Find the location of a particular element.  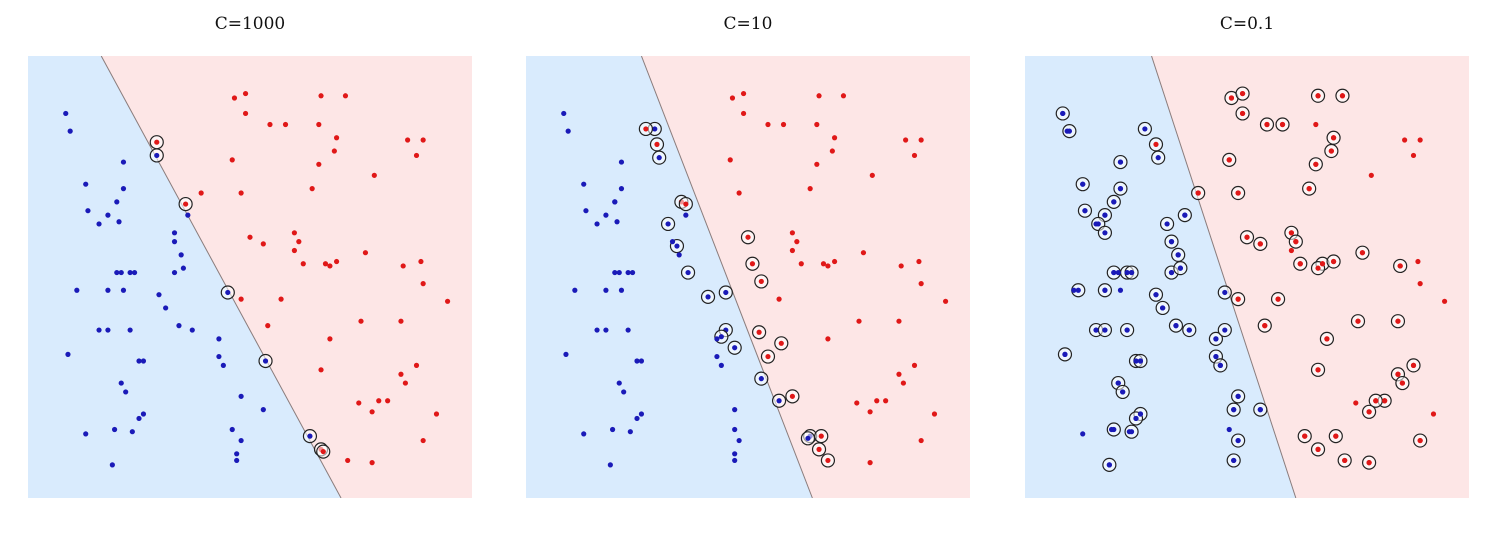

blue-region is located at coordinates (1160, 277).